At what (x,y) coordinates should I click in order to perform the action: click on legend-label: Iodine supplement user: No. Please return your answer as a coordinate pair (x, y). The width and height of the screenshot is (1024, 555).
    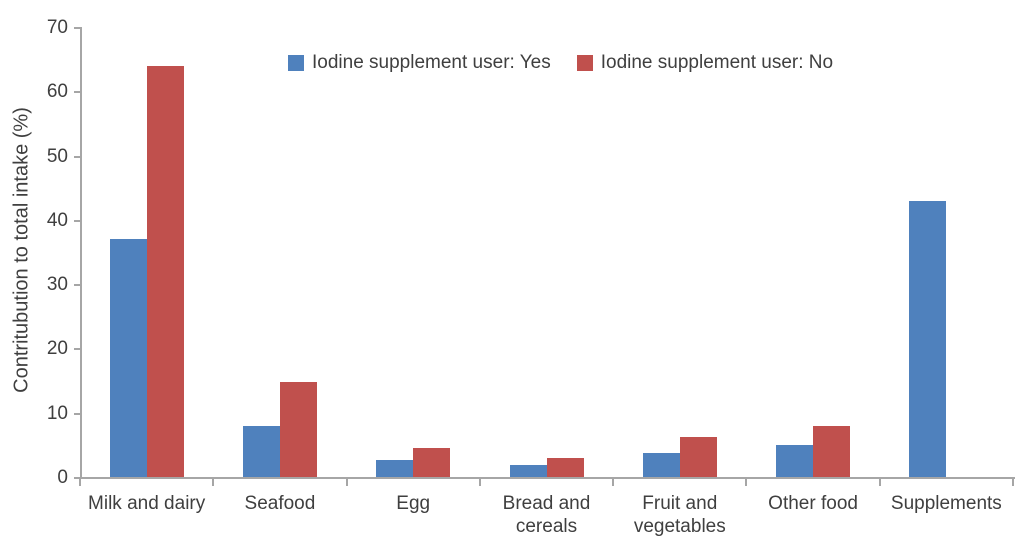
    Looking at the image, I should click on (717, 62).